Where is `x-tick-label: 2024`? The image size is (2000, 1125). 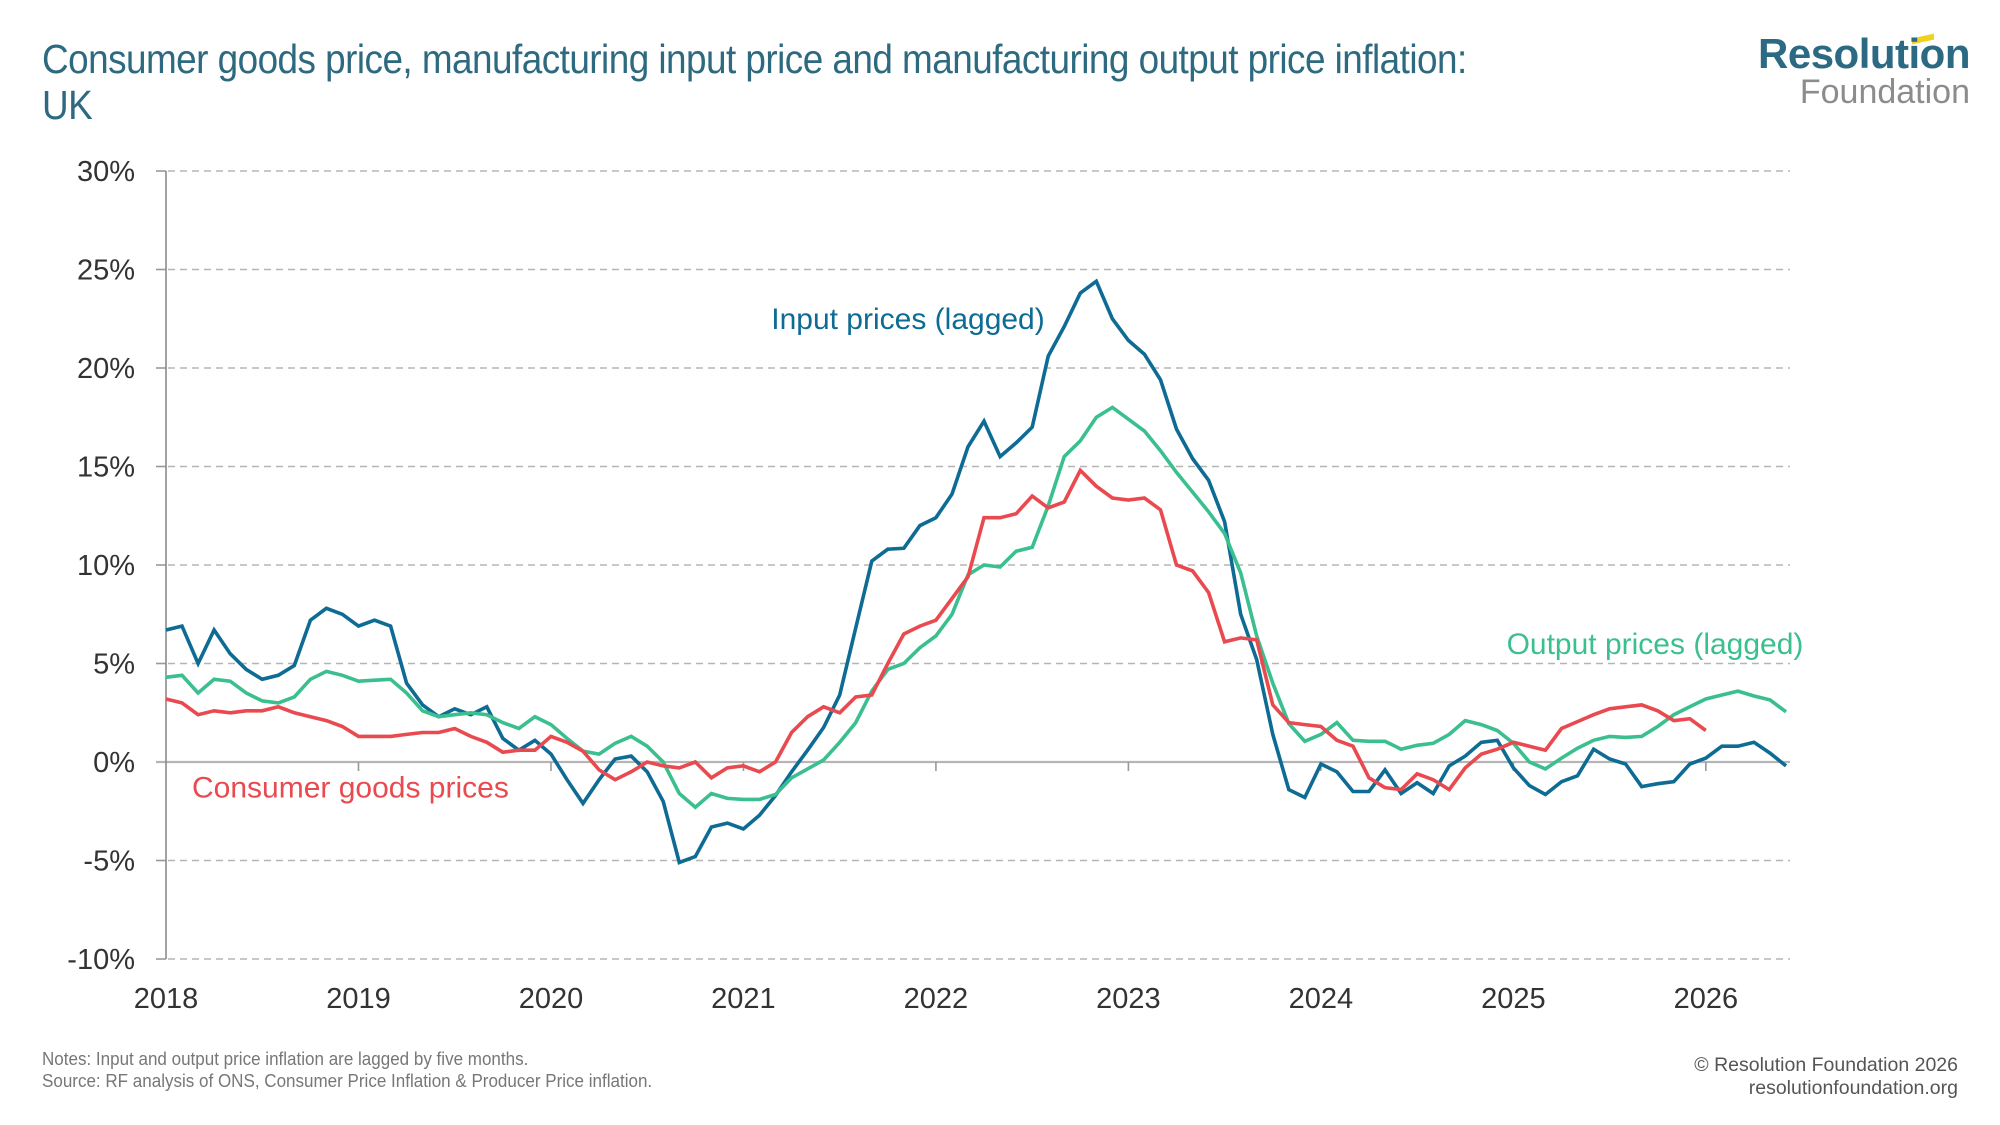 x-tick-label: 2024 is located at coordinates (1321, 999).